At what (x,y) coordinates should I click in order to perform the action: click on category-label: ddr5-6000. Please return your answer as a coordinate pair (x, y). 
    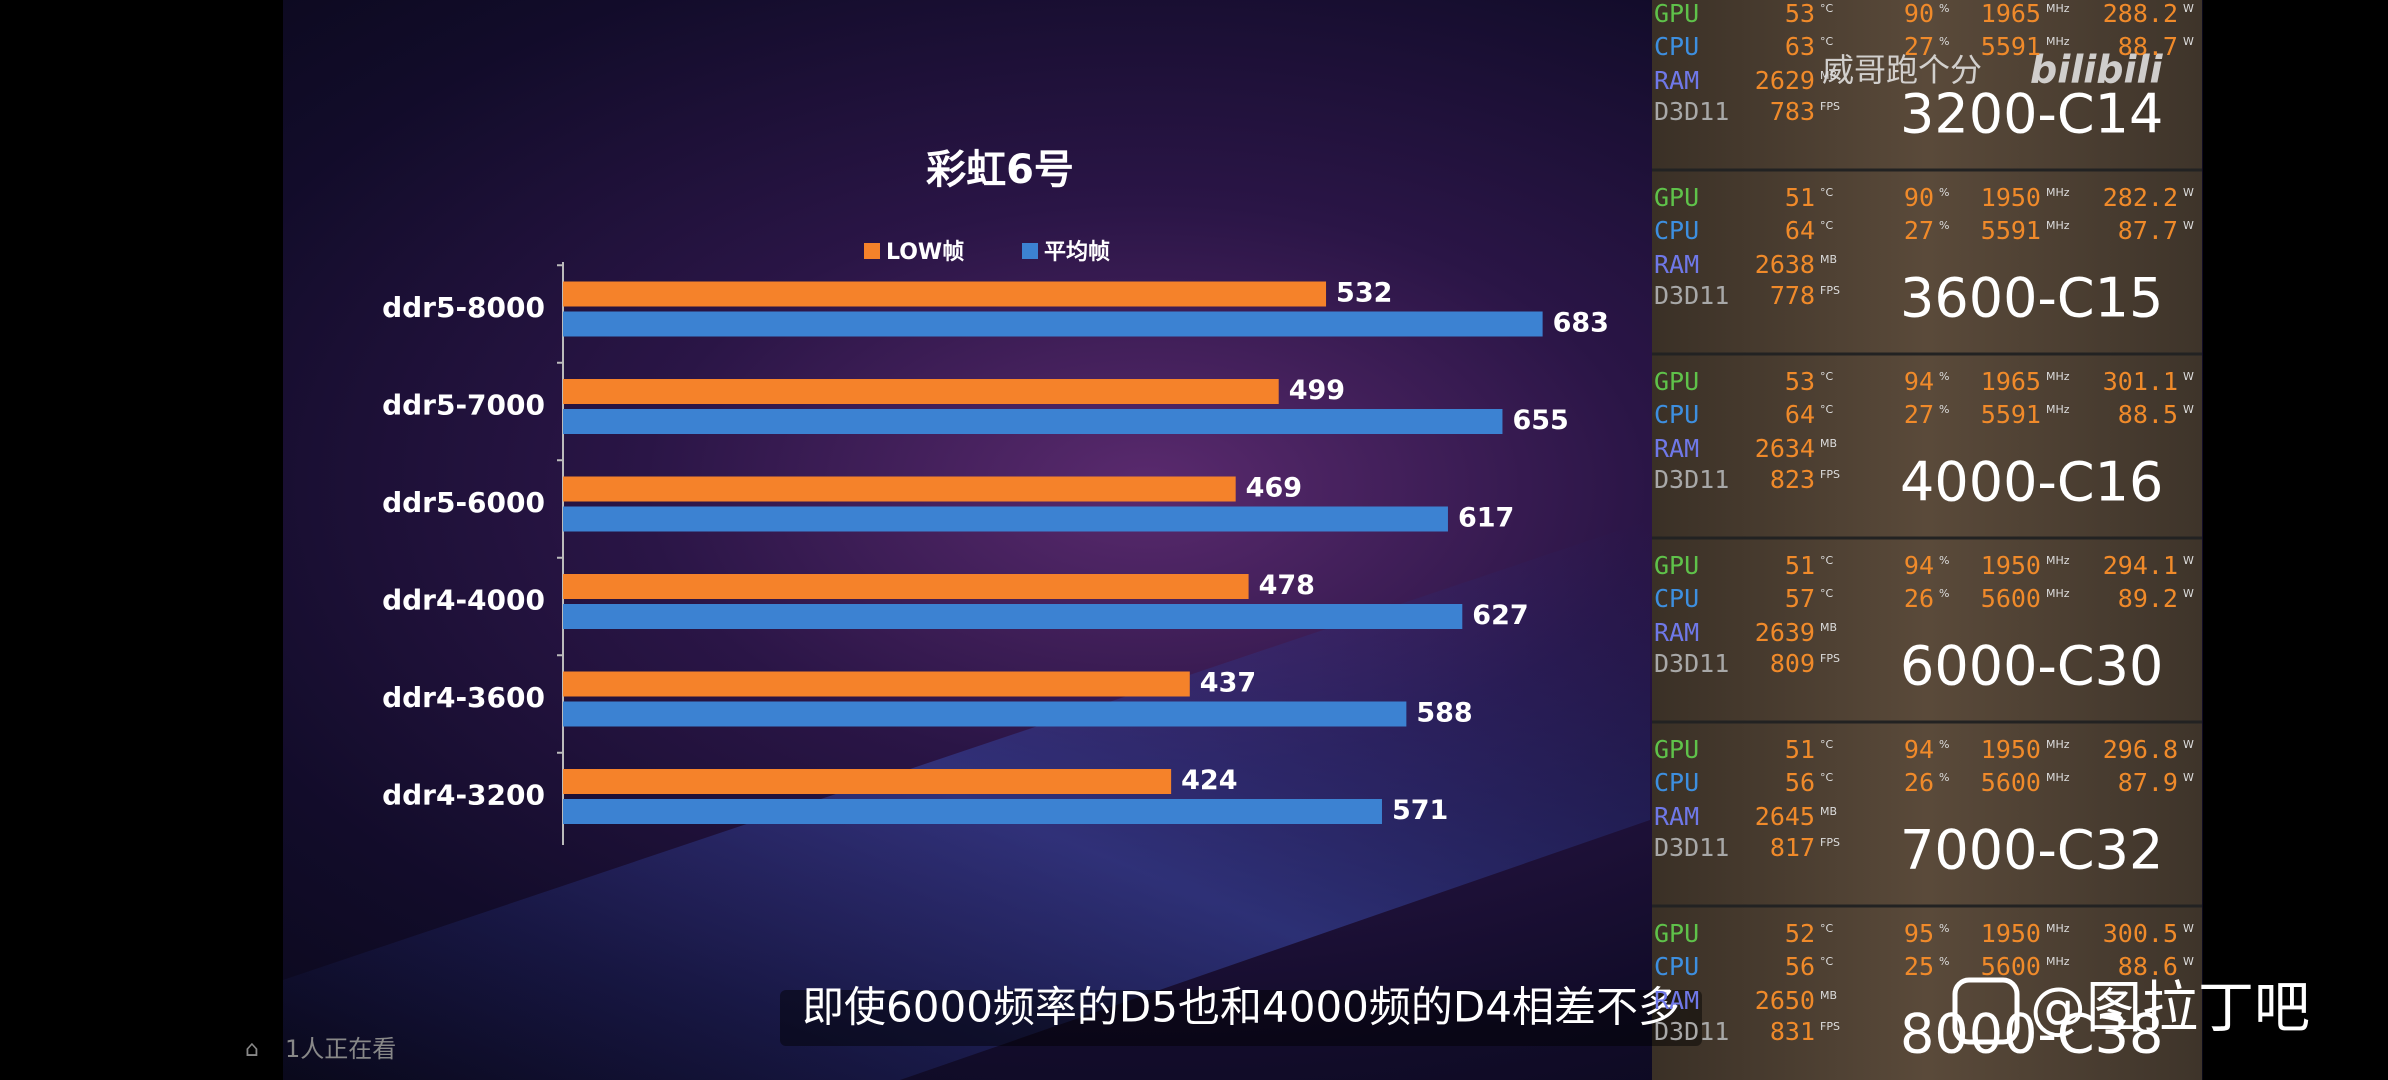
    Looking at the image, I should click on (463, 502).